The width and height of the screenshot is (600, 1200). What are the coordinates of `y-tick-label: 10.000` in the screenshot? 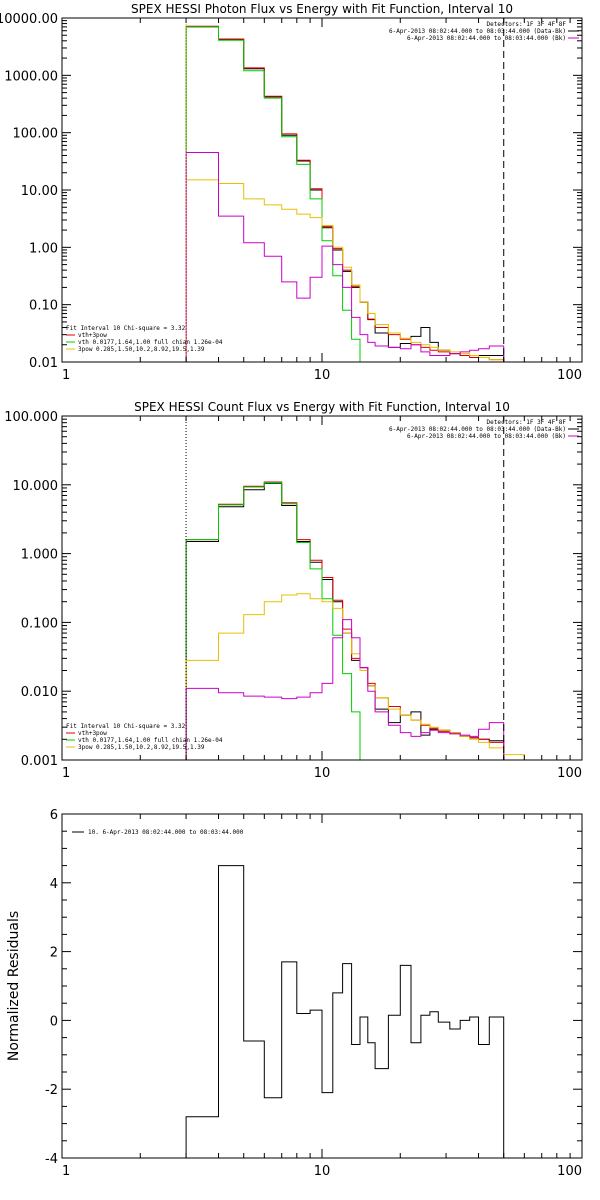 It's located at (36, 486).